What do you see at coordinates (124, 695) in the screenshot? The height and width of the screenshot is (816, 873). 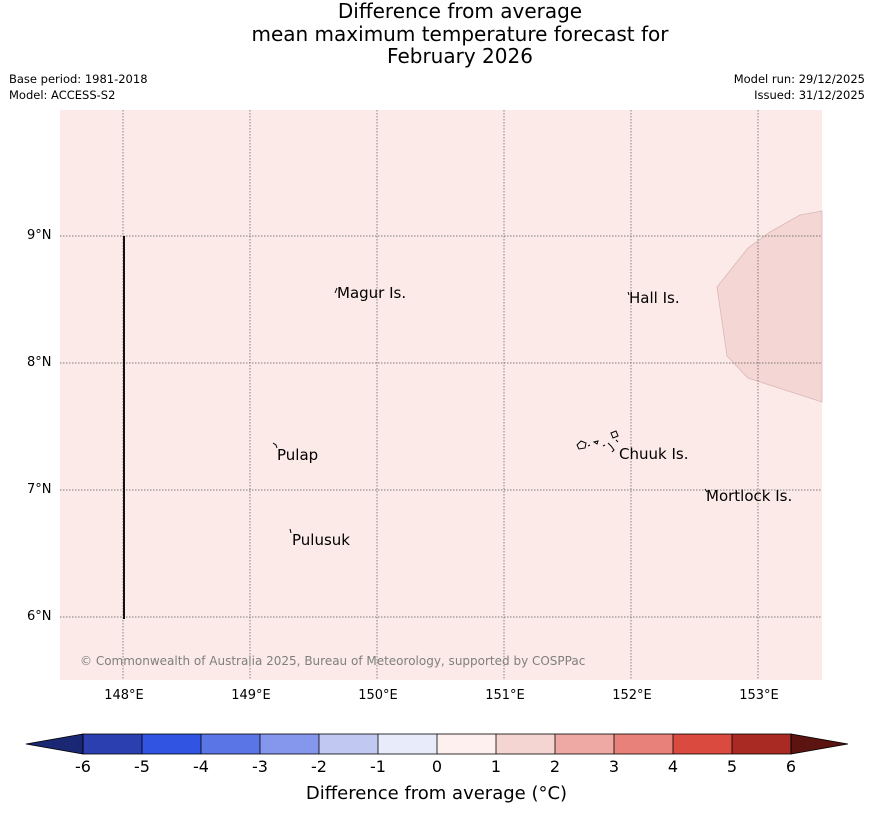 I see `lon-label-148e: 148°E` at bounding box center [124, 695].